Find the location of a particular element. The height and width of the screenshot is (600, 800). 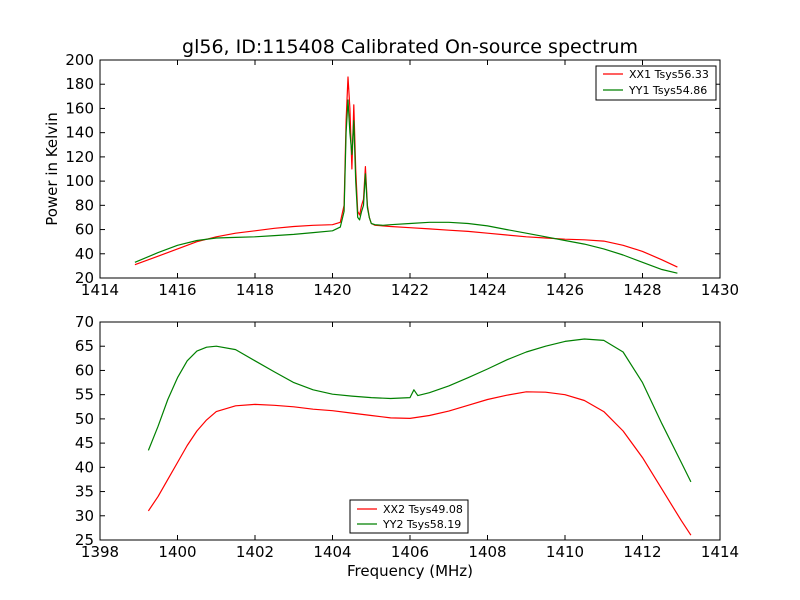

bottom-x-tick-label: 1412 is located at coordinates (642, 552).